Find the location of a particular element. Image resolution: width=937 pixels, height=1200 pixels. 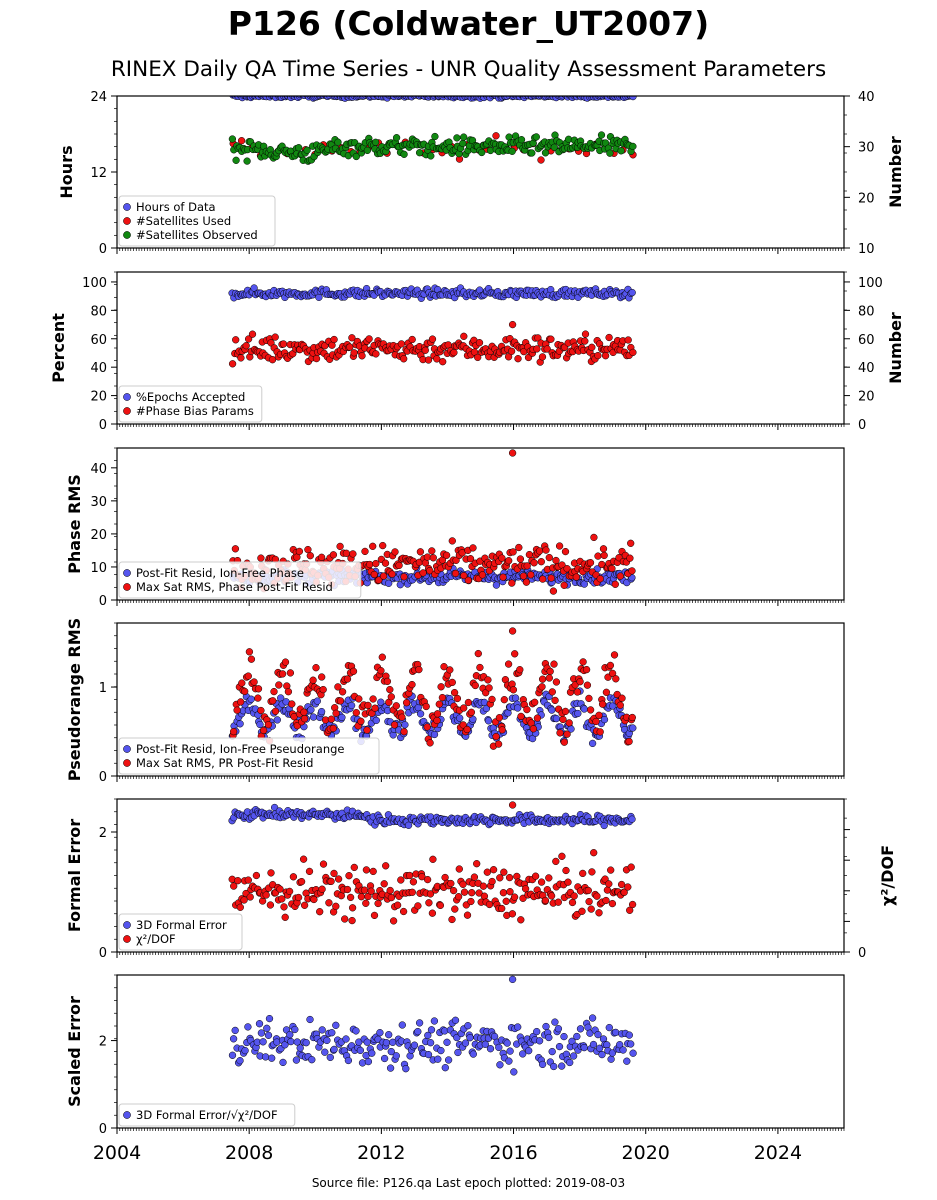

y-axis-left: 0 20 40 60 80 100 is located at coordinates (99, 352).